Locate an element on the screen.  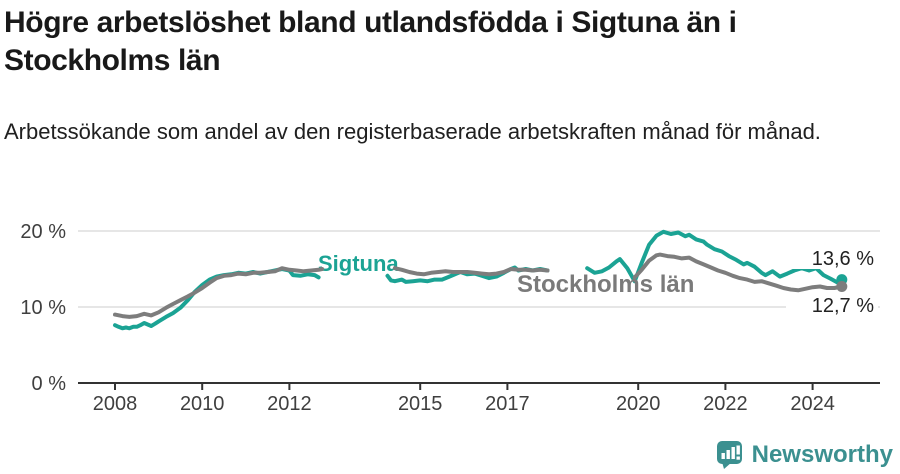
newsworthy-branding: Newsworthy is located at coordinates (804, 455).